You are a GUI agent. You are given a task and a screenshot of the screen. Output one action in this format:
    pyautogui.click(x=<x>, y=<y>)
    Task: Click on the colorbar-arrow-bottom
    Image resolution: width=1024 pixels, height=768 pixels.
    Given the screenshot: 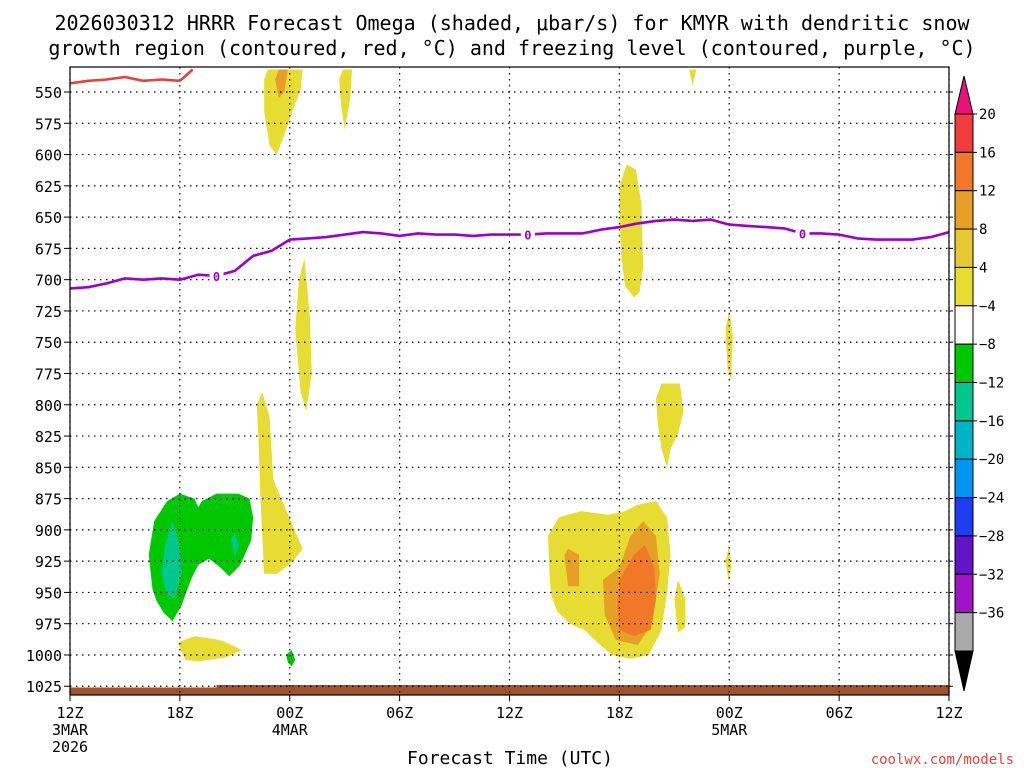 What is the action you would take?
    pyautogui.click(x=964, y=671)
    